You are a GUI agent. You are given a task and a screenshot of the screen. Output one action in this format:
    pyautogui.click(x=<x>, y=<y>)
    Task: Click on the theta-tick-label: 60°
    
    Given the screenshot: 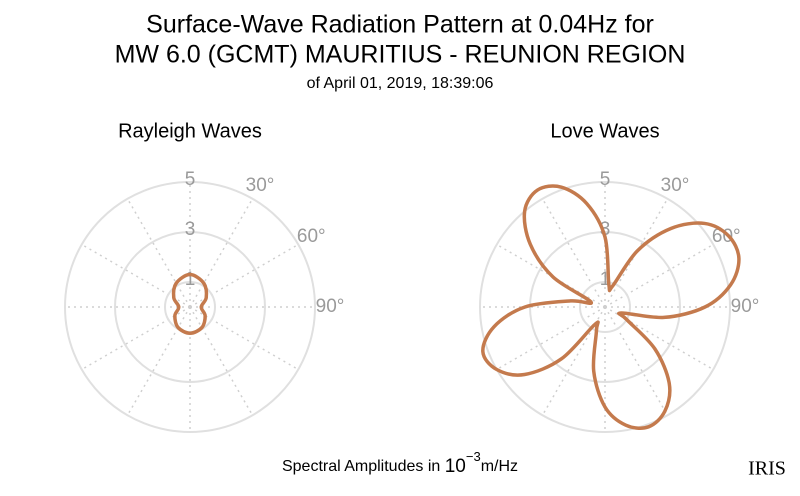 What is the action you would take?
    pyautogui.click(x=311, y=236)
    